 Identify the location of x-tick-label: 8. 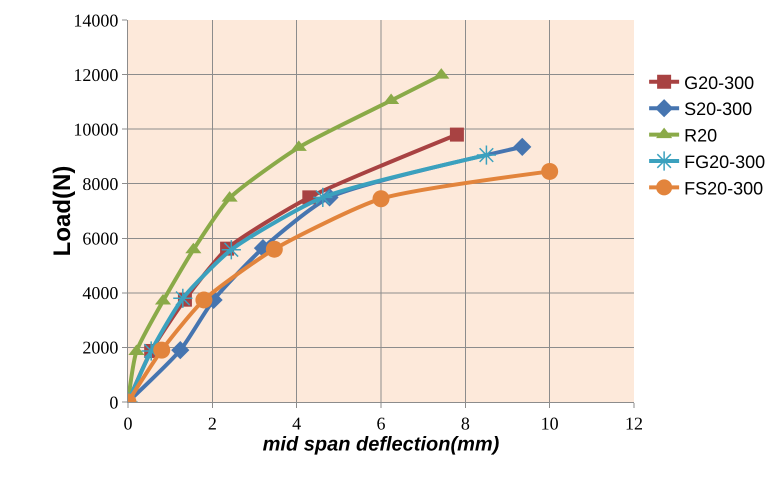
(465, 424).